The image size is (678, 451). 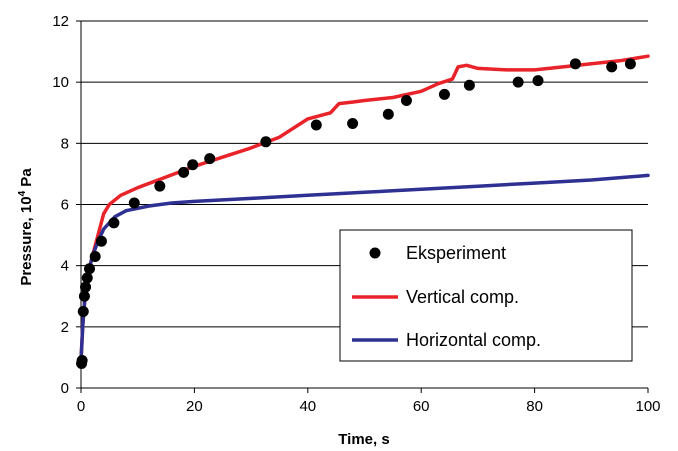 What do you see at coordinates (534, 406) in the screenshot?
I see `x-tick-label-4: 80` at bounding box center [534, 406].